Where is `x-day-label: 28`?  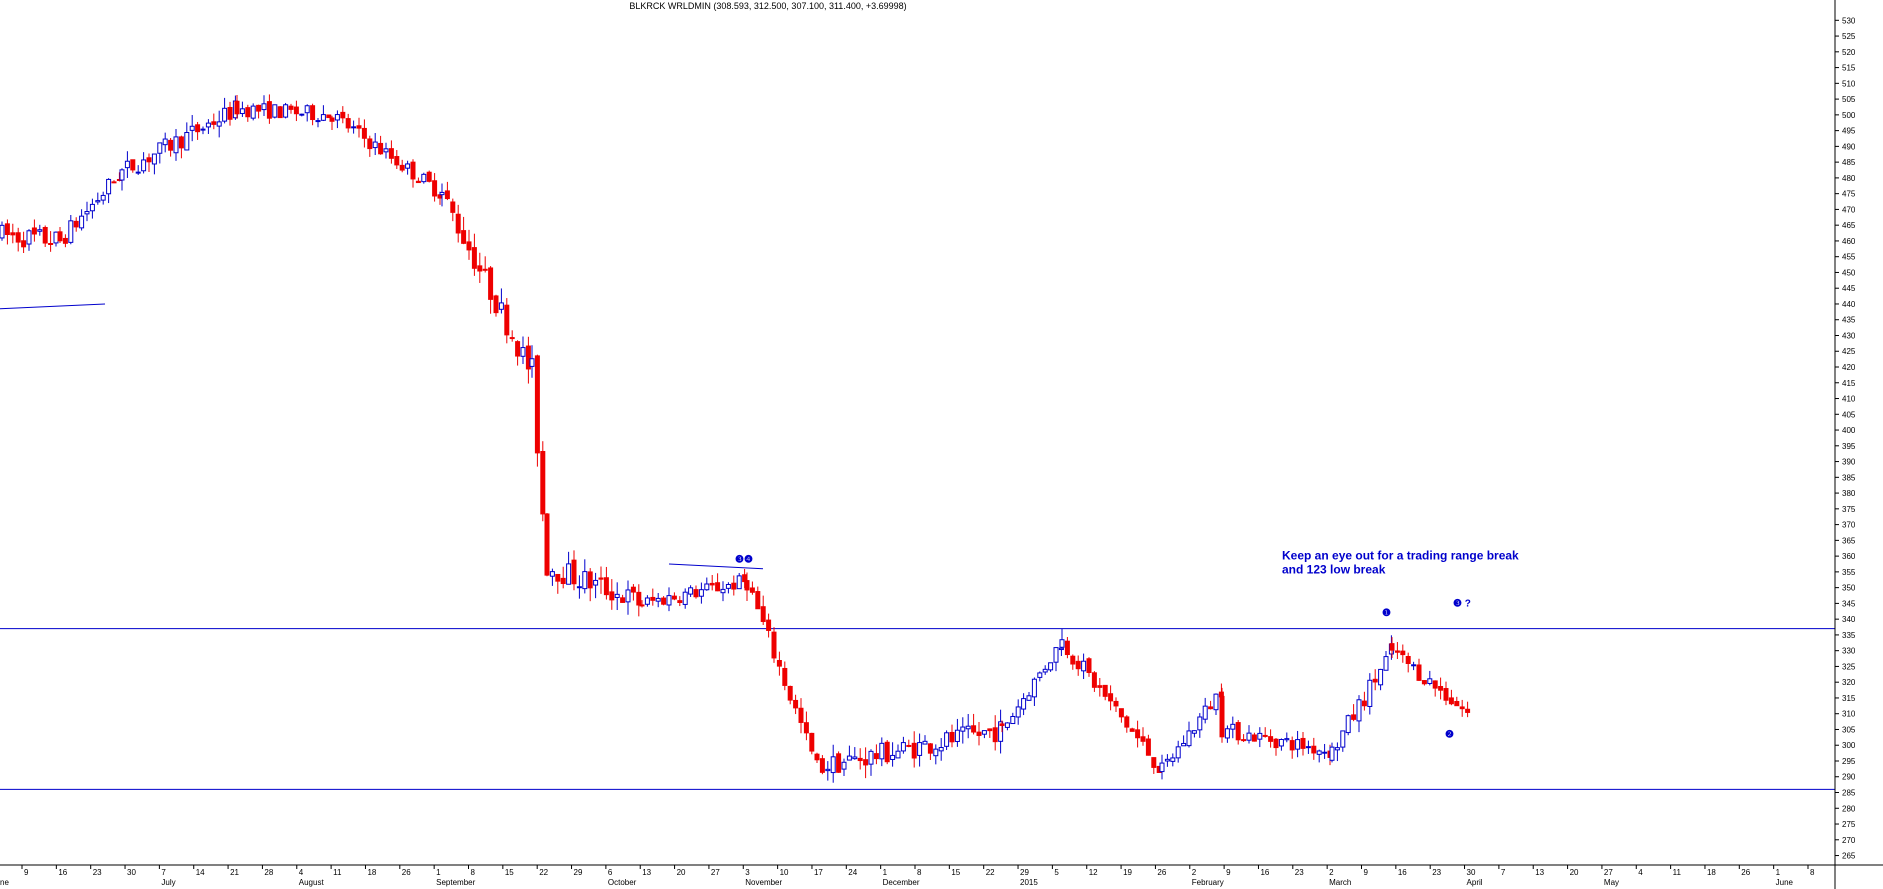 x-day-label: 28 is located at coordinates (268, 872).